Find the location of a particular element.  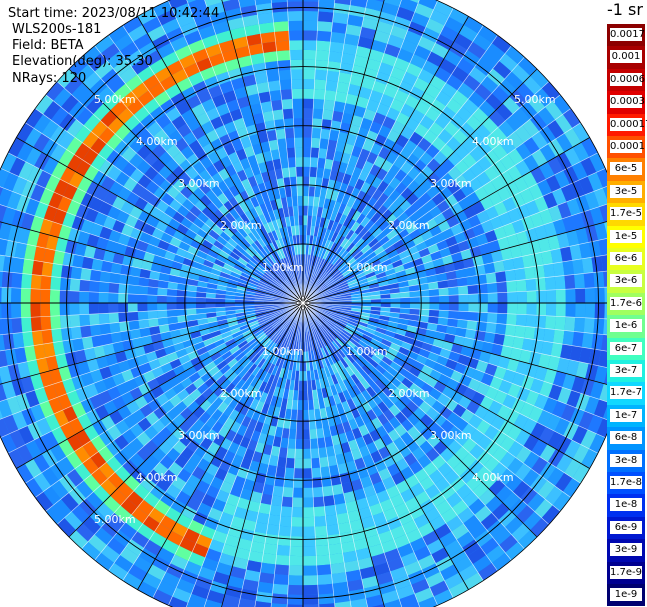

range-label-4km-ne: 4.00km is located at coordinates (493, 141).